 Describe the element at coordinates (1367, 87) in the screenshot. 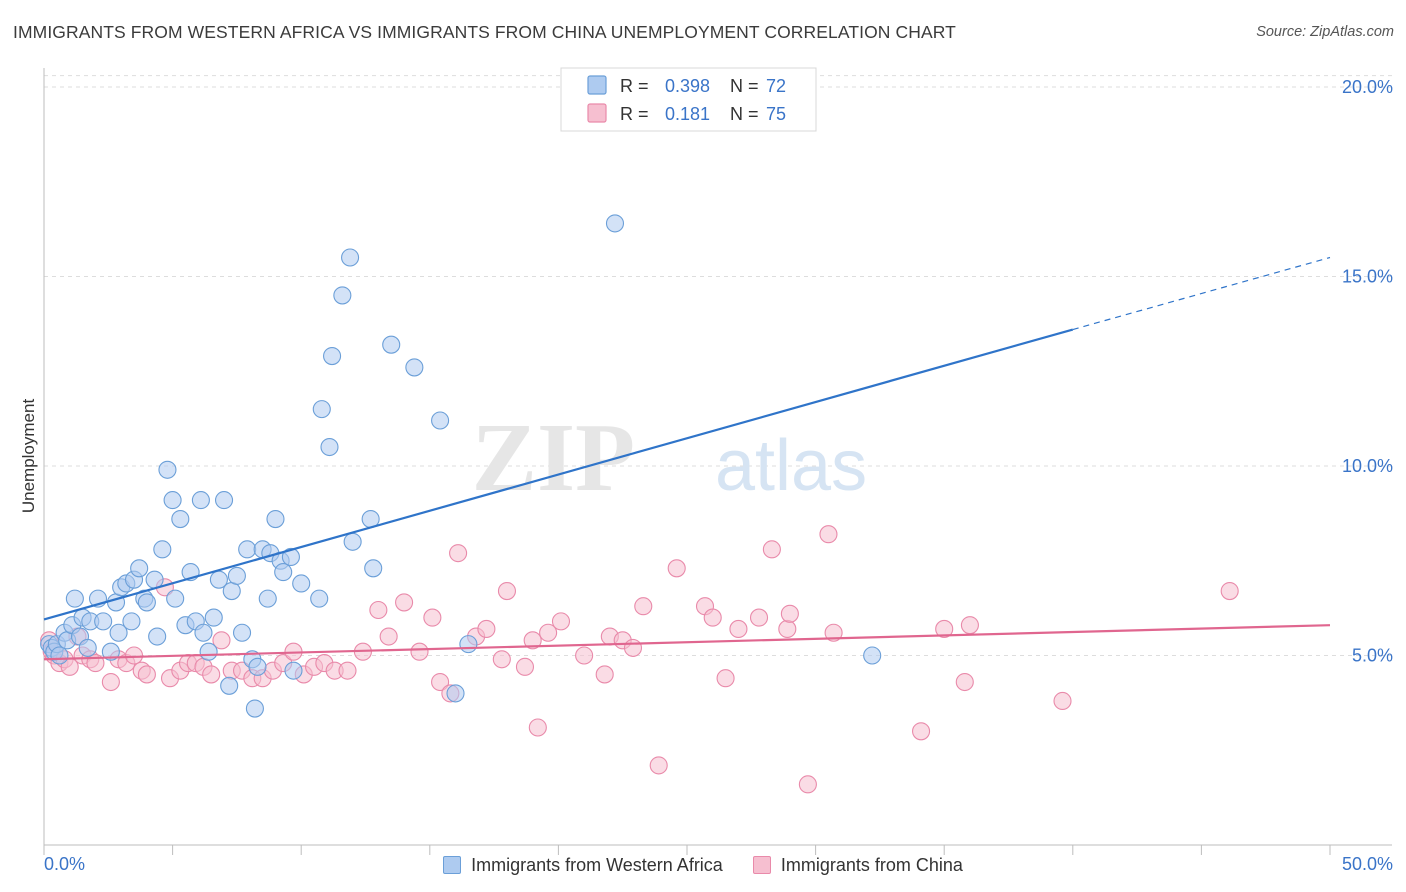

I see `y-tick-label: 20.0%` at that location.